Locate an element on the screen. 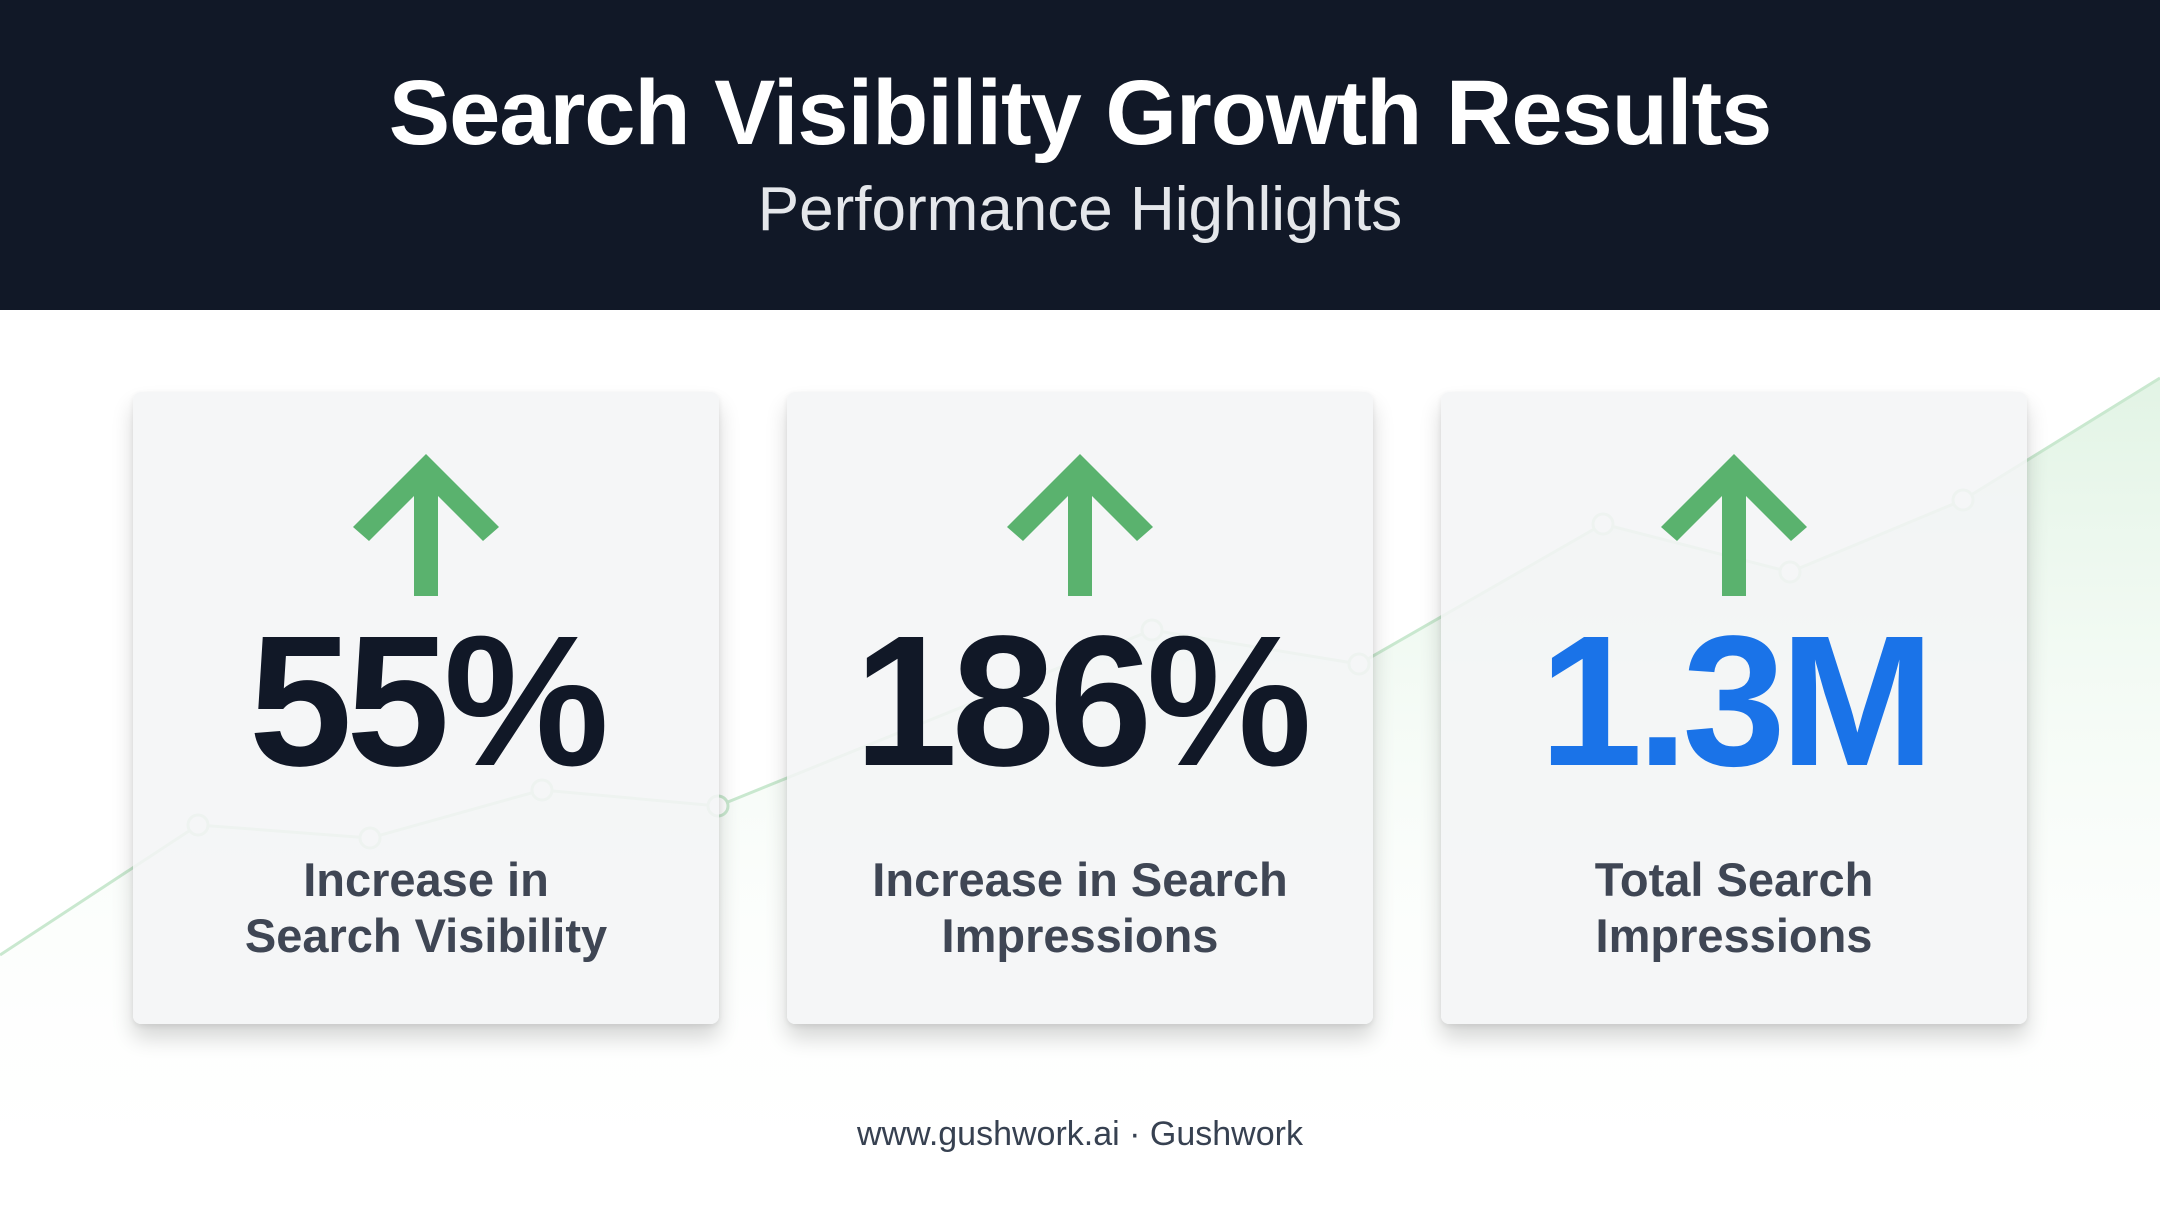 This screenshot has height=1206, width=2160. stat-card-search-visibility: 55% Increase in Search Visibility is located at coordinates (426, 708).